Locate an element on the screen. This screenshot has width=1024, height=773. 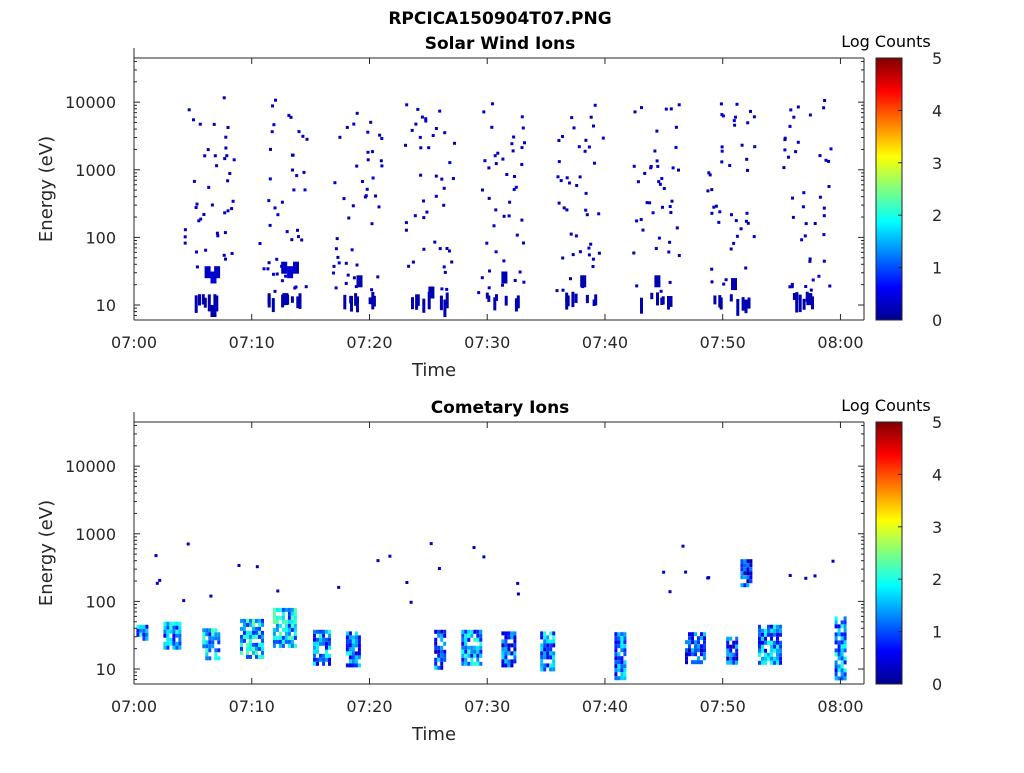
x-tick-label: 07:10 is located at coordinates (252, 342).